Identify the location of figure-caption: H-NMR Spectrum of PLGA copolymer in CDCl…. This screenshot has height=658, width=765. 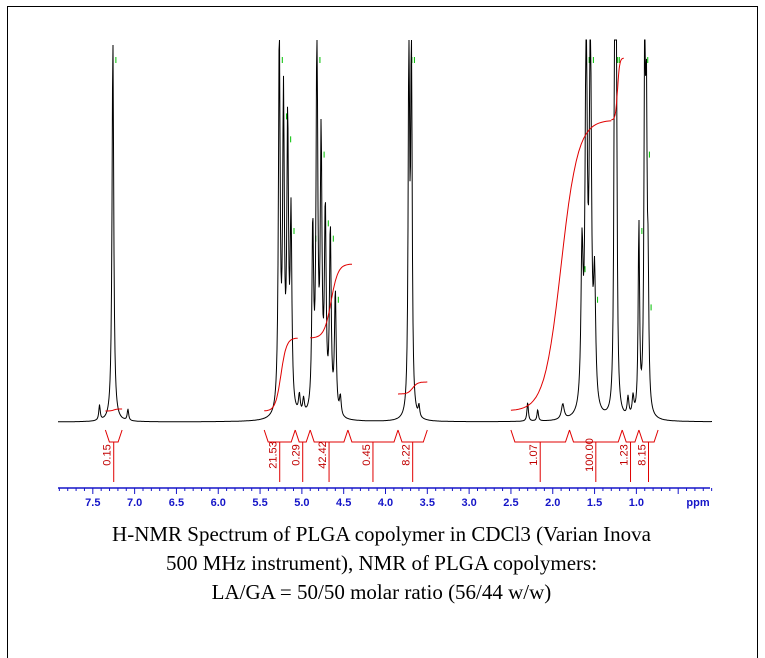
(381, 563).